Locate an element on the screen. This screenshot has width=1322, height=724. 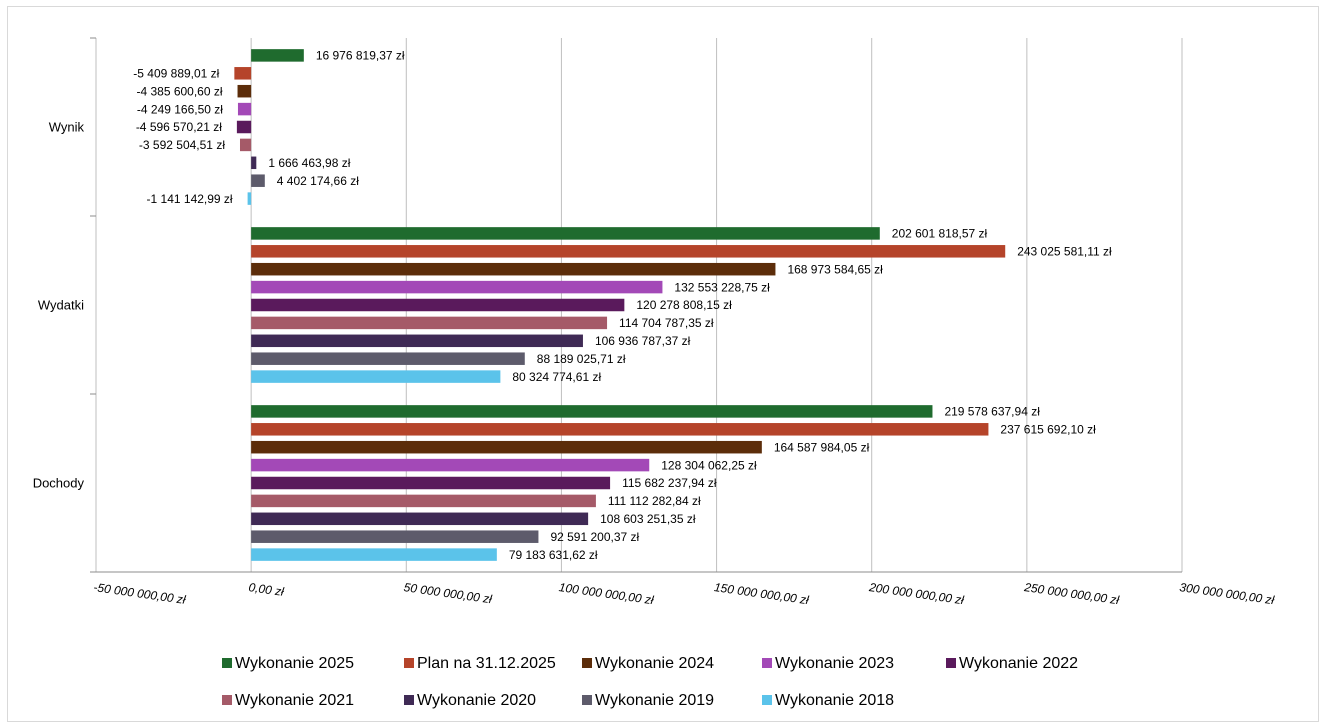
x-tick-label-2: 50 000 000,00 zł is located at coordinates (448, 593).